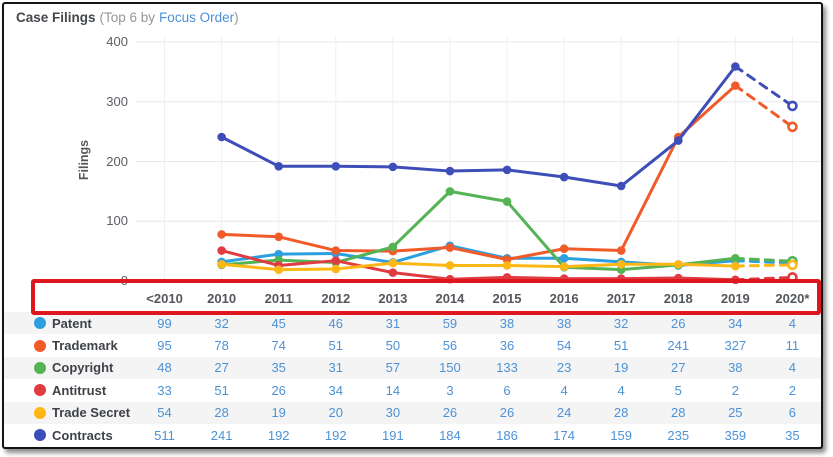 This screenshot has width=833, height=457. What do you see at coordinates (164, 368) in the screenshot?
I see `case-count-link: 48` at bounding box center [164, 368].